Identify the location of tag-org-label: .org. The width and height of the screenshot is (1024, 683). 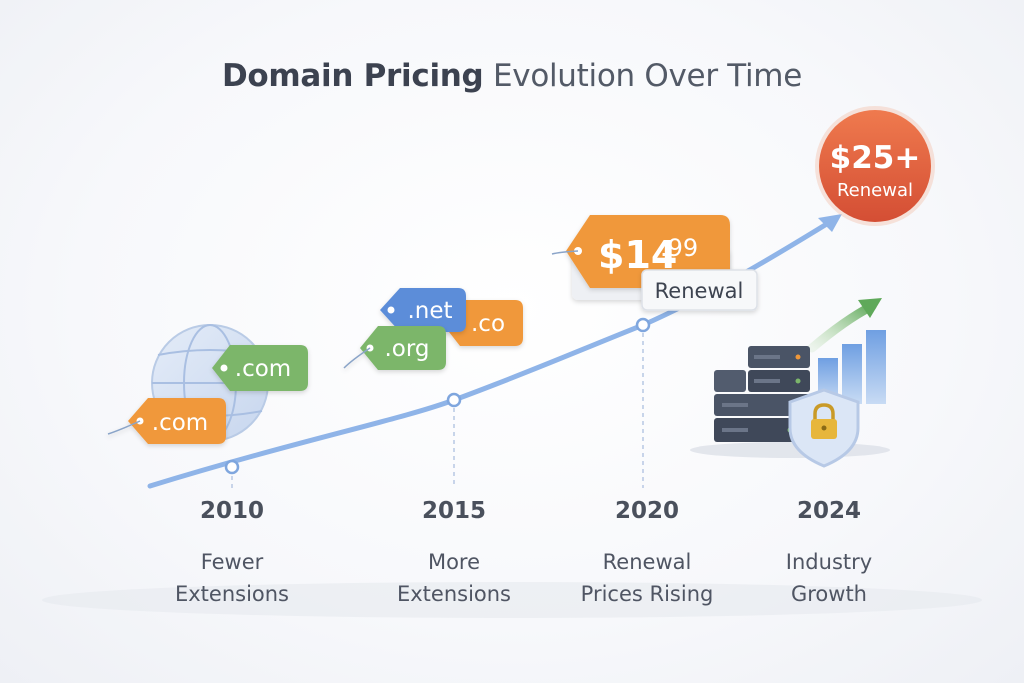
(406, 349).